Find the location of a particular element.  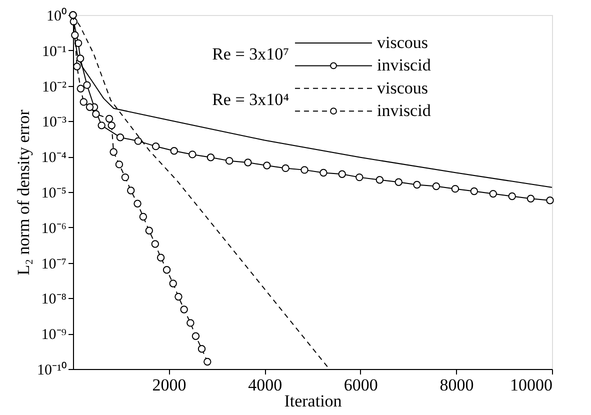

y-axis-title: L₂ norm of density error is located at coordinates (24, 192).